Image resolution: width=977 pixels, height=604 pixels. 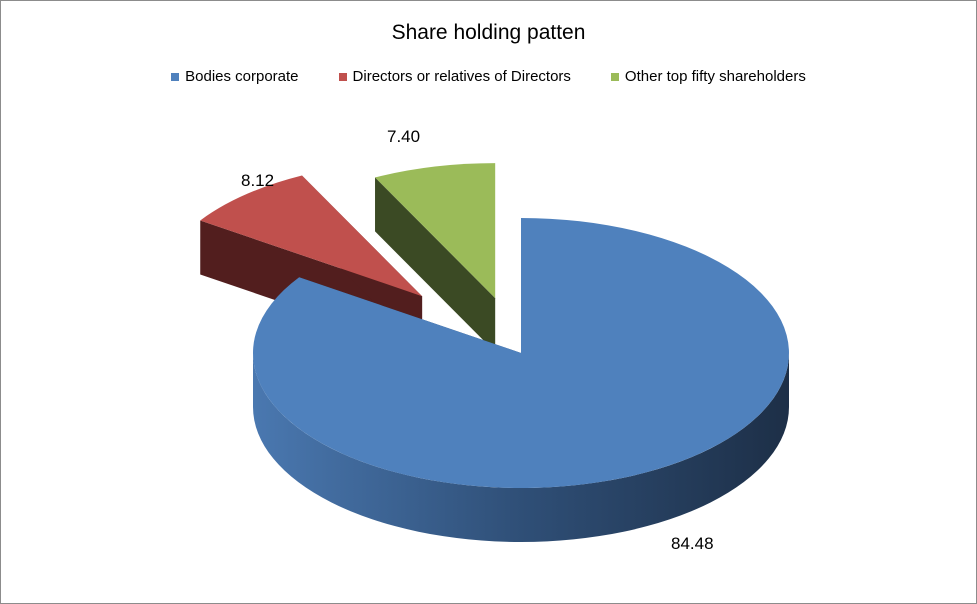 I want to click on legend-entry-other-top-fifty: Other top fifty shareholders, so click(x=708, y=76).